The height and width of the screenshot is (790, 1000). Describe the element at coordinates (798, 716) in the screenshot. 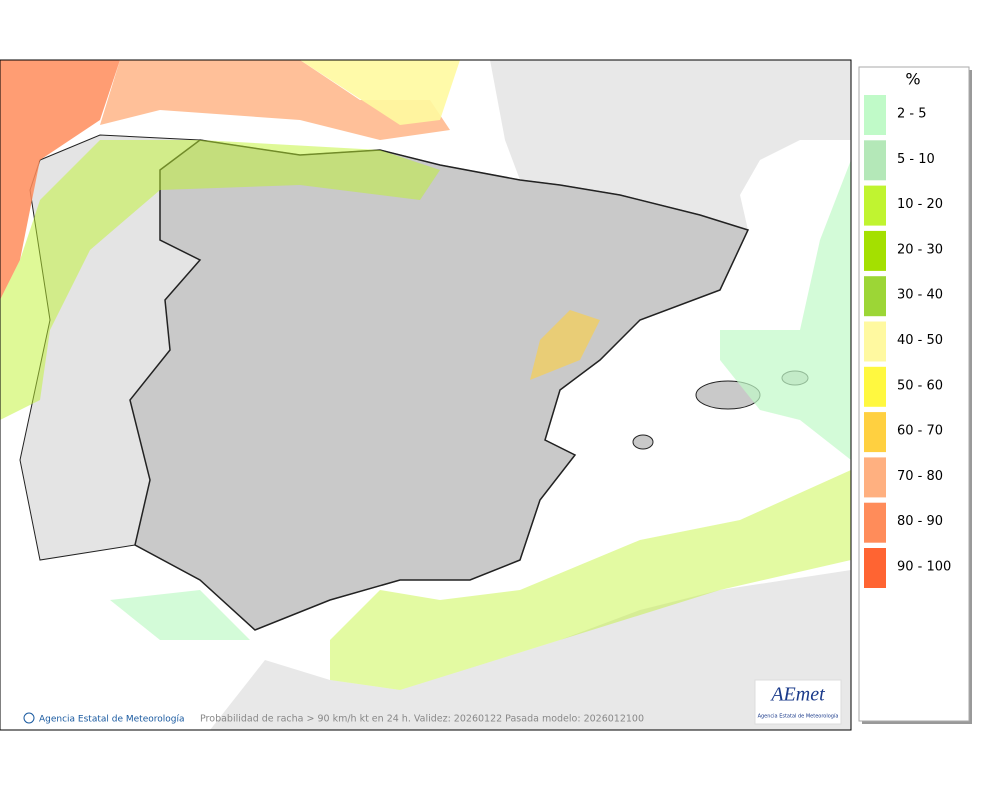

I see `logo-subtitle: Agencia Estatal de Meteorología` at that location.